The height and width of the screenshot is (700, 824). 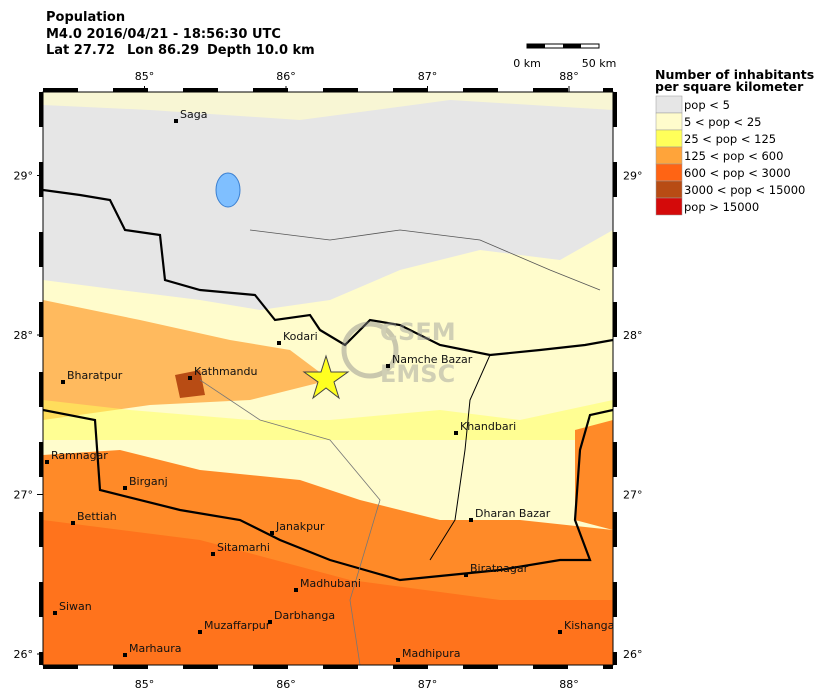 What do you see at coordinates (594, 625) in the screenshot?
I see `city-label: Kishanganj` at bounding box center [594, 625].